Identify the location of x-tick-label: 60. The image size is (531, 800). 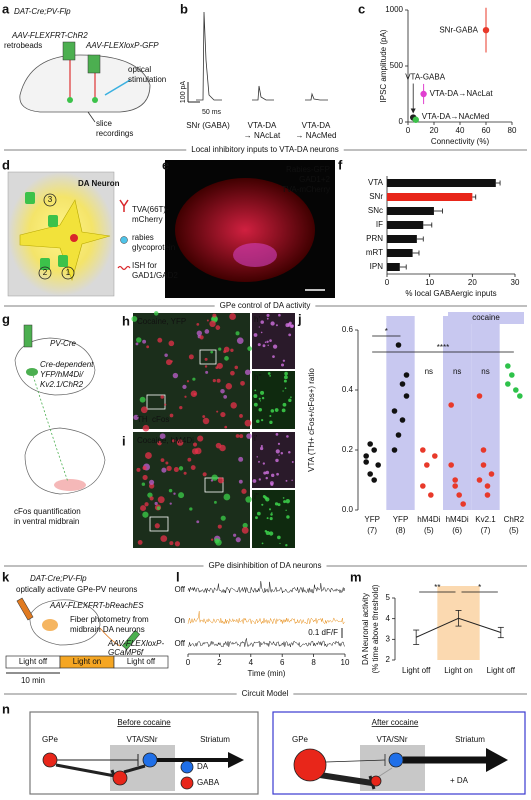
(486, 130).